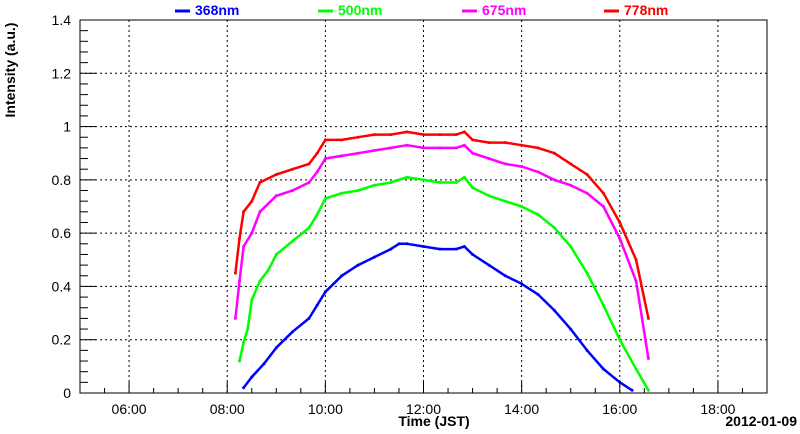 This screenshot has height=434, width=800. Describe the element at coordinates (227, 409) in the screenshot. I see `x-tick-label: 08:00` at that location.